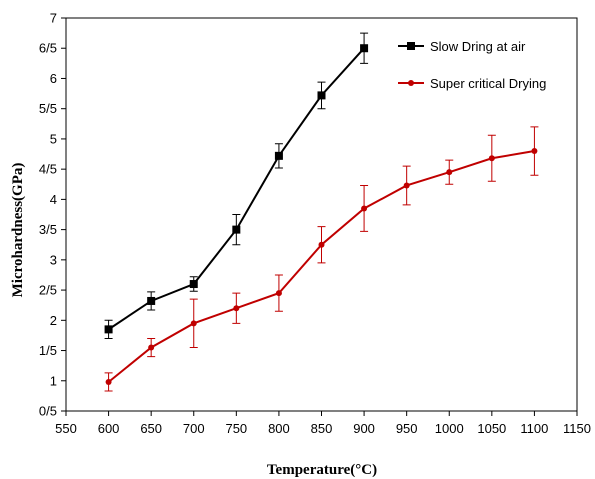  What do you see at coordinates (53, 138) in the screenshot?
I see `y-tick-label: 5` at bounding box center [53, 138].